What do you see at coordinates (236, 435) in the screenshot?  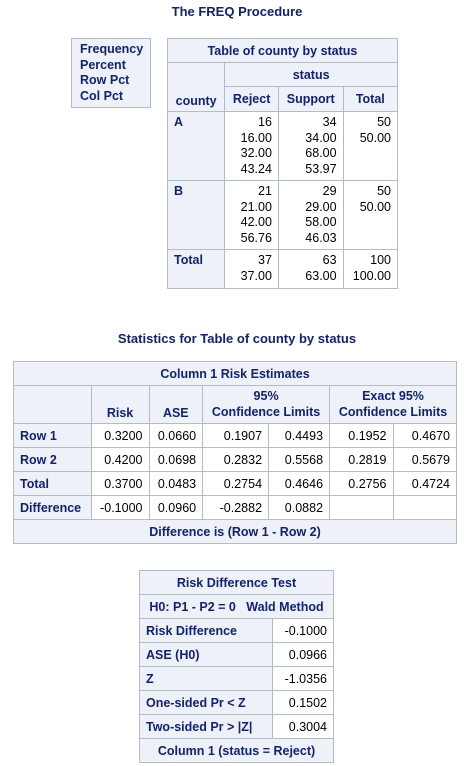 I see `lower-cl-cell: 0.1907` at bounding box center [236, 435].